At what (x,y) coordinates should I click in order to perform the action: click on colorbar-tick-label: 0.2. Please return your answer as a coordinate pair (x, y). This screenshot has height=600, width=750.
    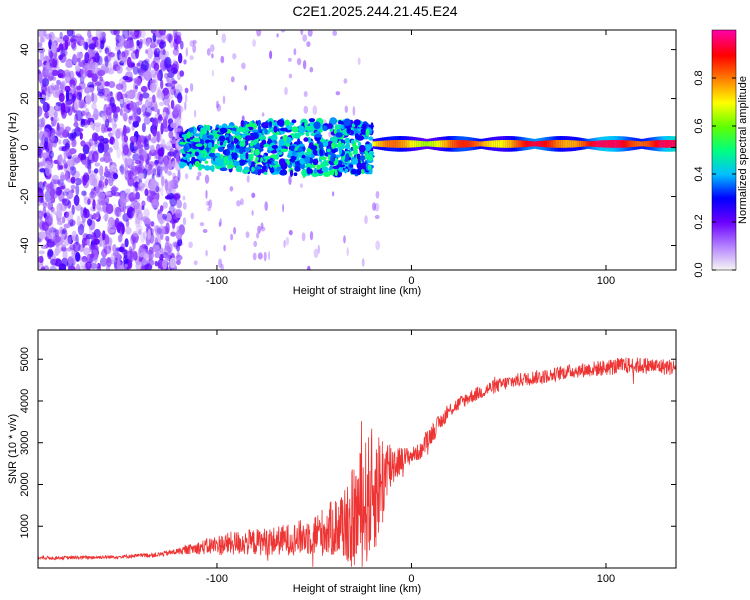
    Looking at the image, I should click on (699, 221).